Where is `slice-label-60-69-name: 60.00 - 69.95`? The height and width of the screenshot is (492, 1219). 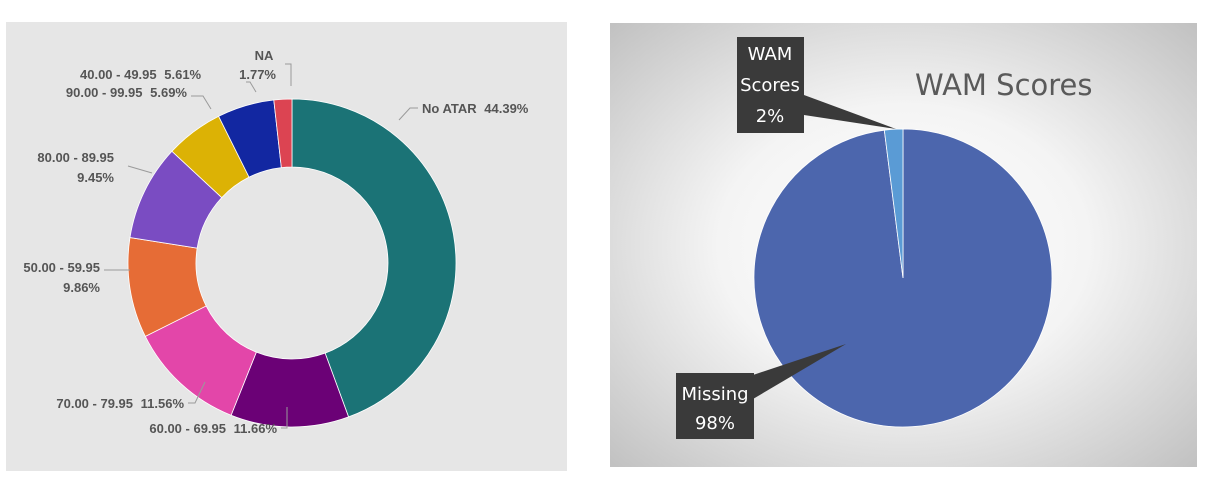 slice-label-60-69-name: 60.00 - 69.95 is located at coordinates (187, 428).